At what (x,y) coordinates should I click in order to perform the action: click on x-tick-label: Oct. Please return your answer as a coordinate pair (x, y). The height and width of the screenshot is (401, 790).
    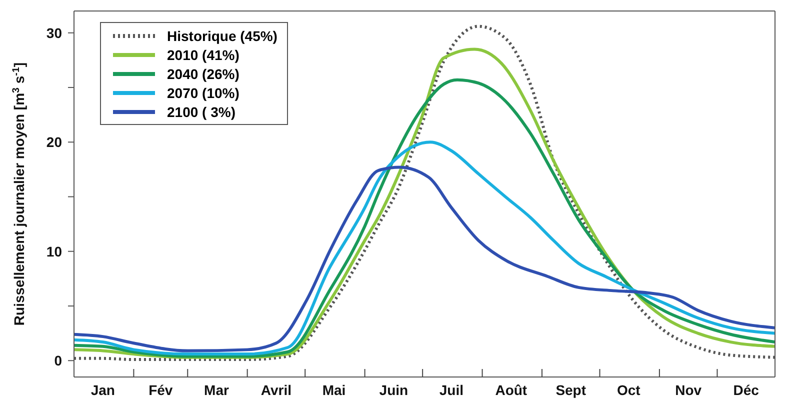
    Looking at the image, I should click on (628, 390).